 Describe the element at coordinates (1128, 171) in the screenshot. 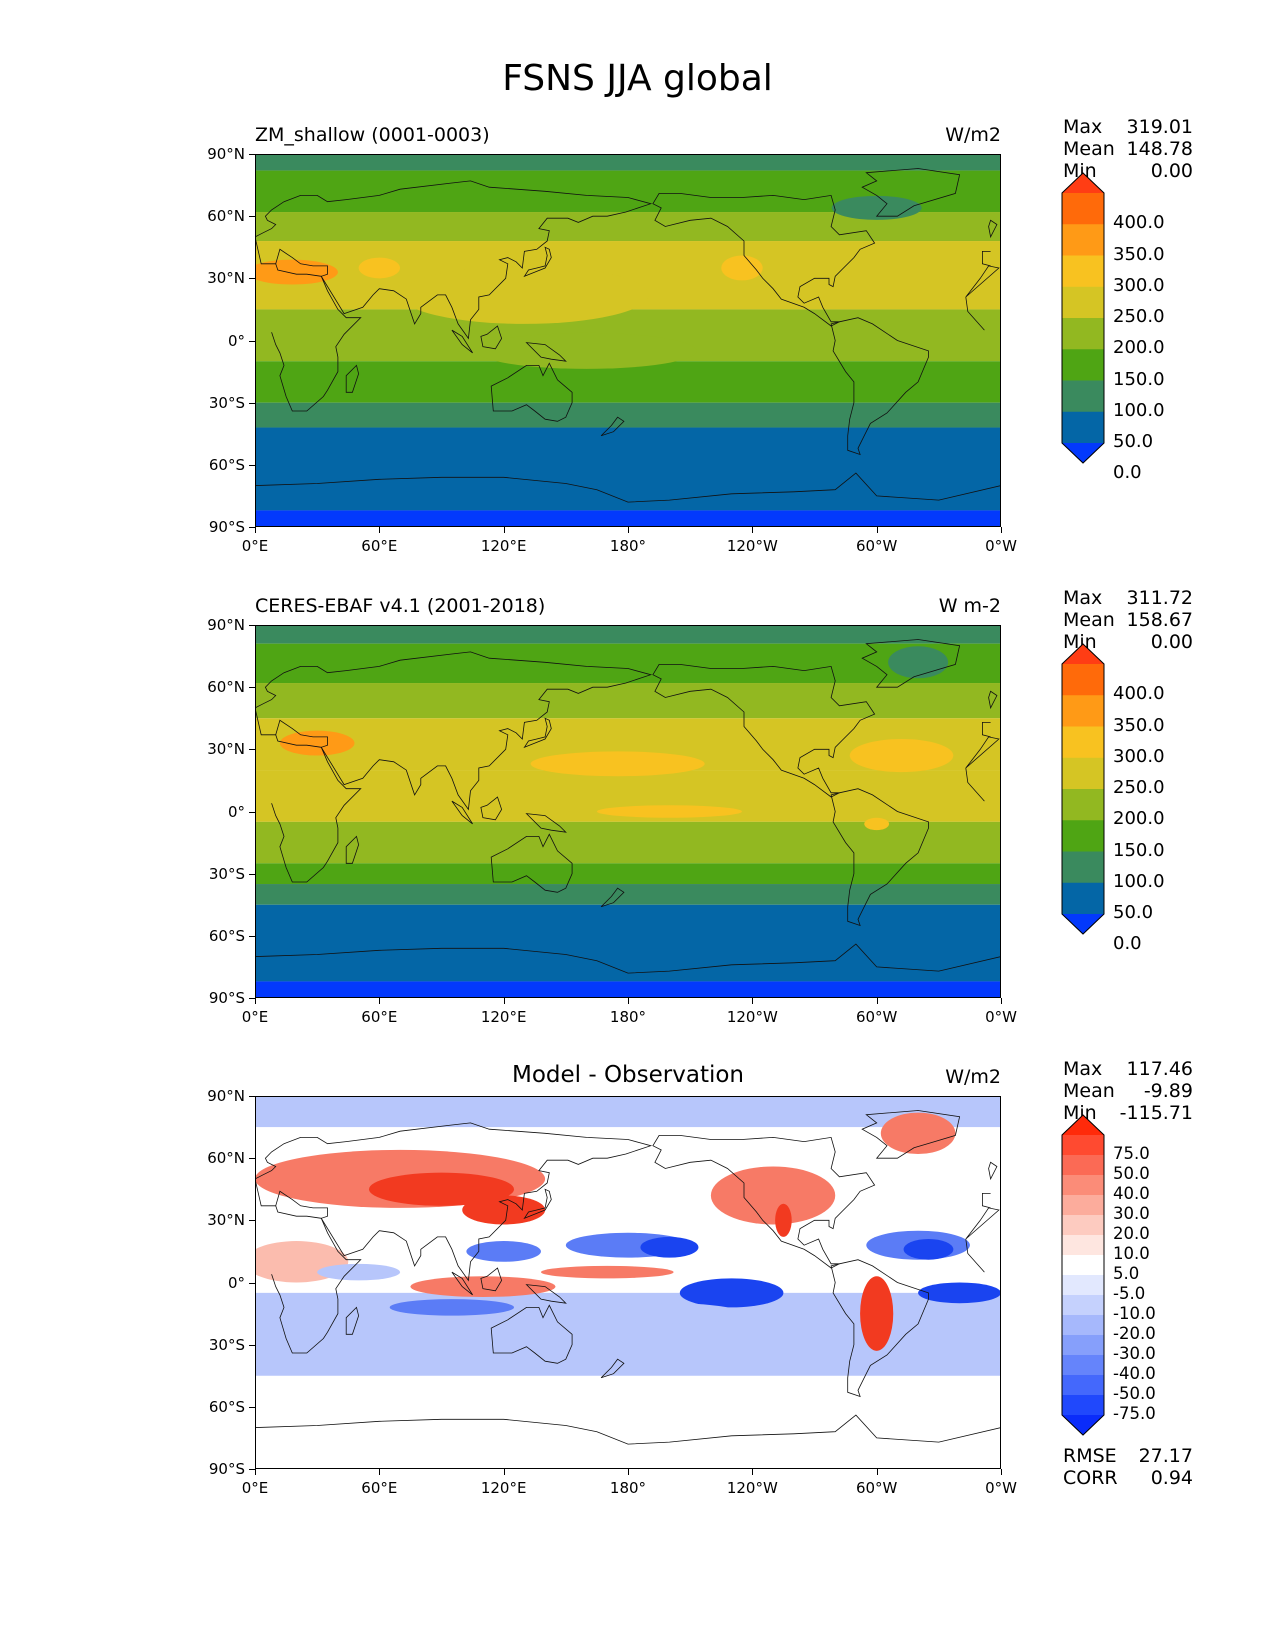

I see `stat-min: Min 0.00` at that location.